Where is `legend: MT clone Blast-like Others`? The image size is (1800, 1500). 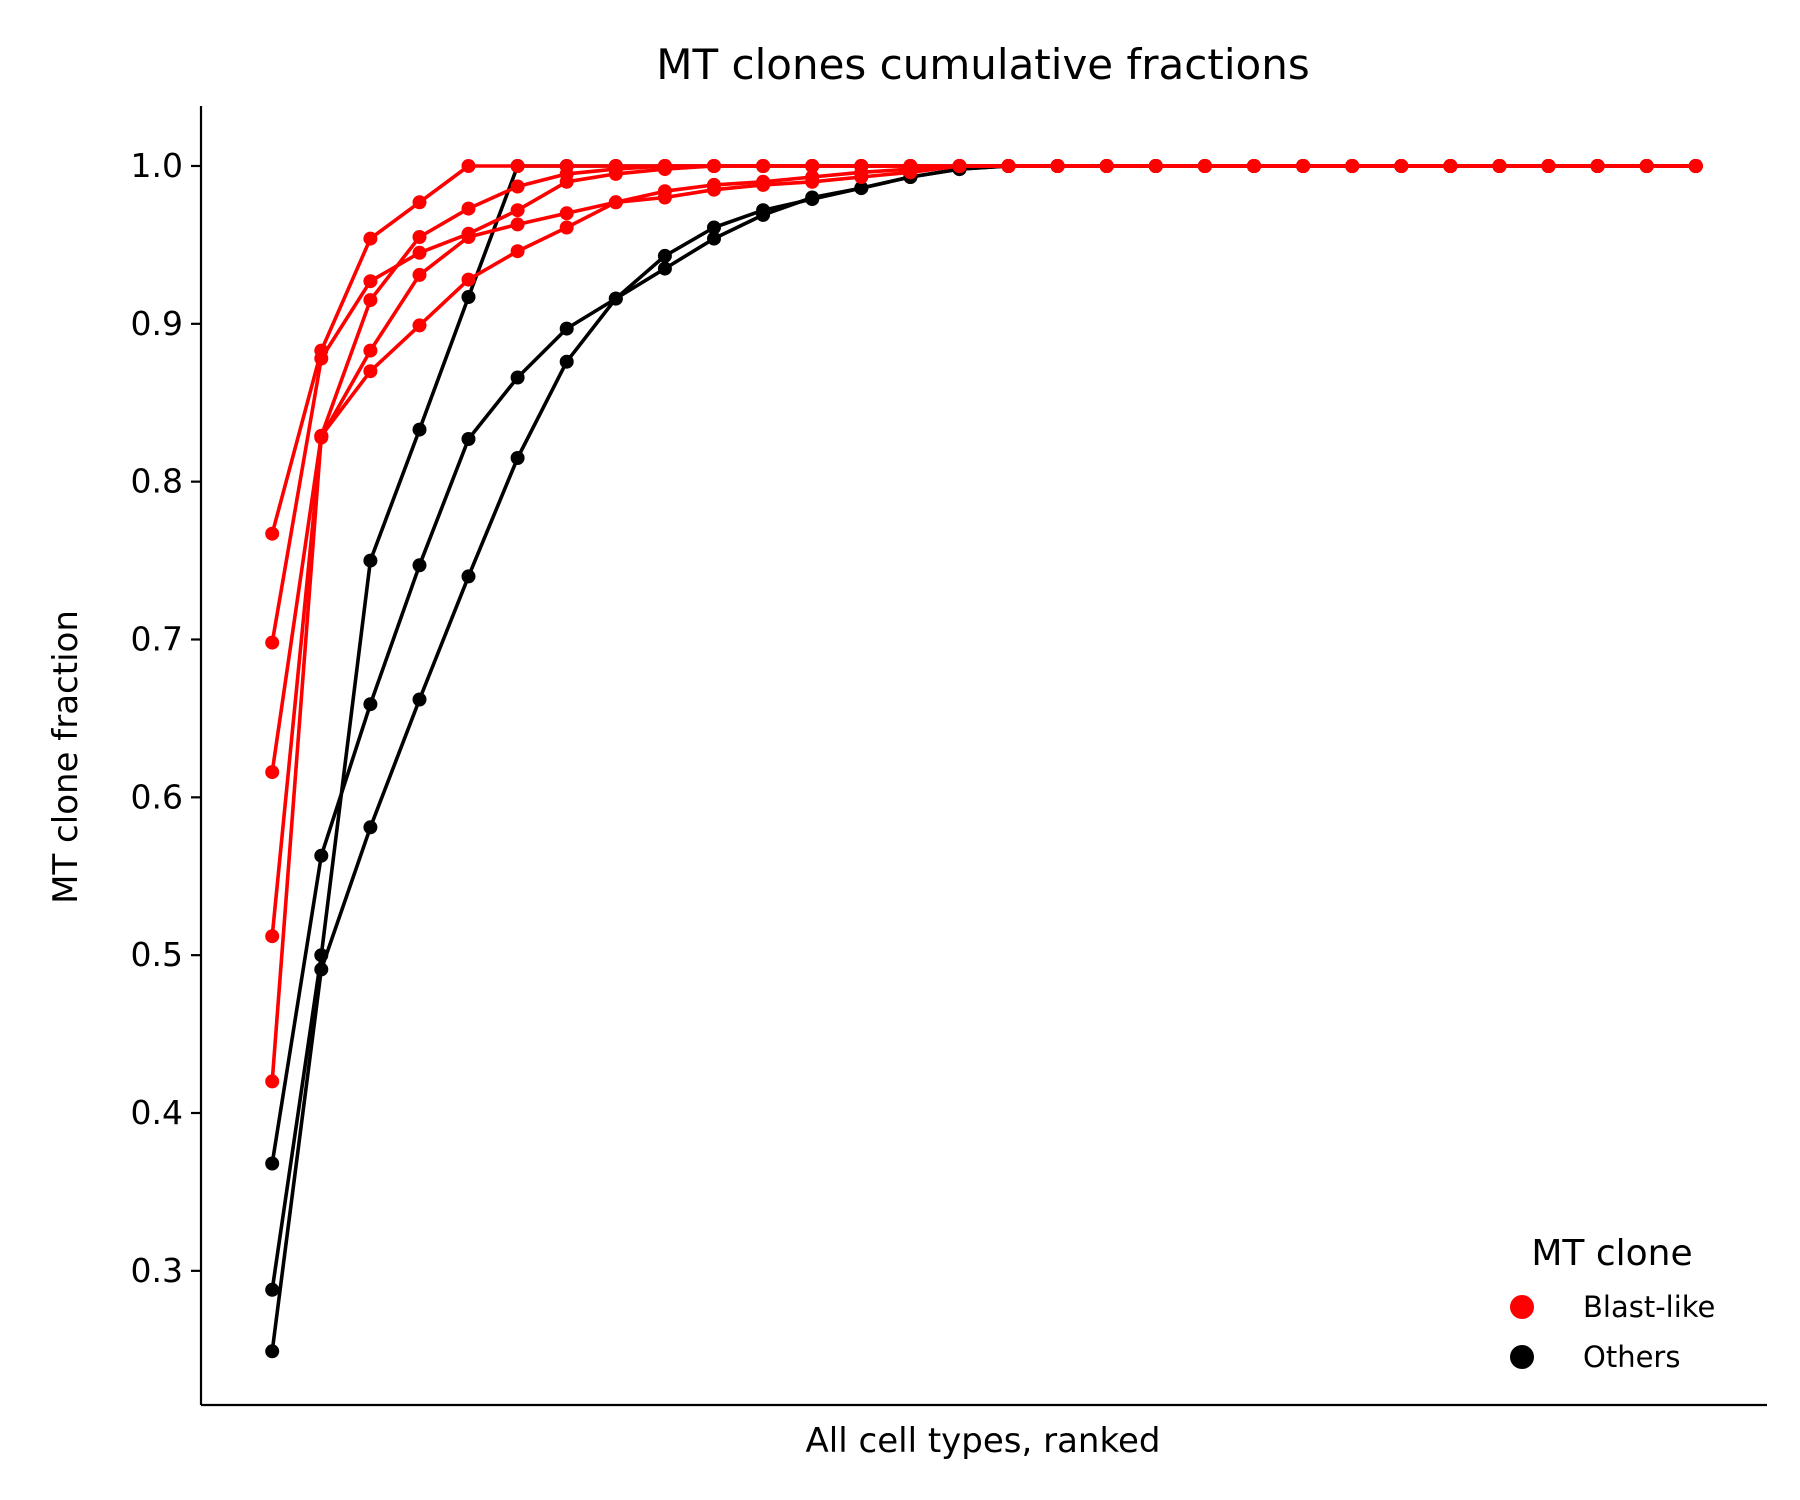 legend: MT clone Blast-like Others is located at coordinates (1612, 1303).